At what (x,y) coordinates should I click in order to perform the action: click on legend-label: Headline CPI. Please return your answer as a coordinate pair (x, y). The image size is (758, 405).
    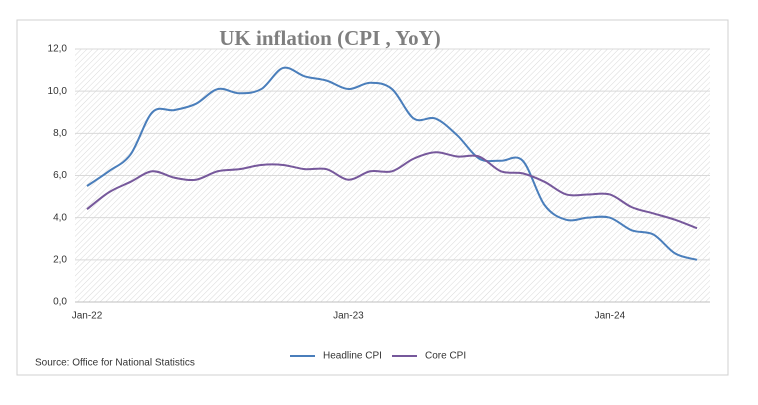
    Looking at the image, I should click on (352, 356).